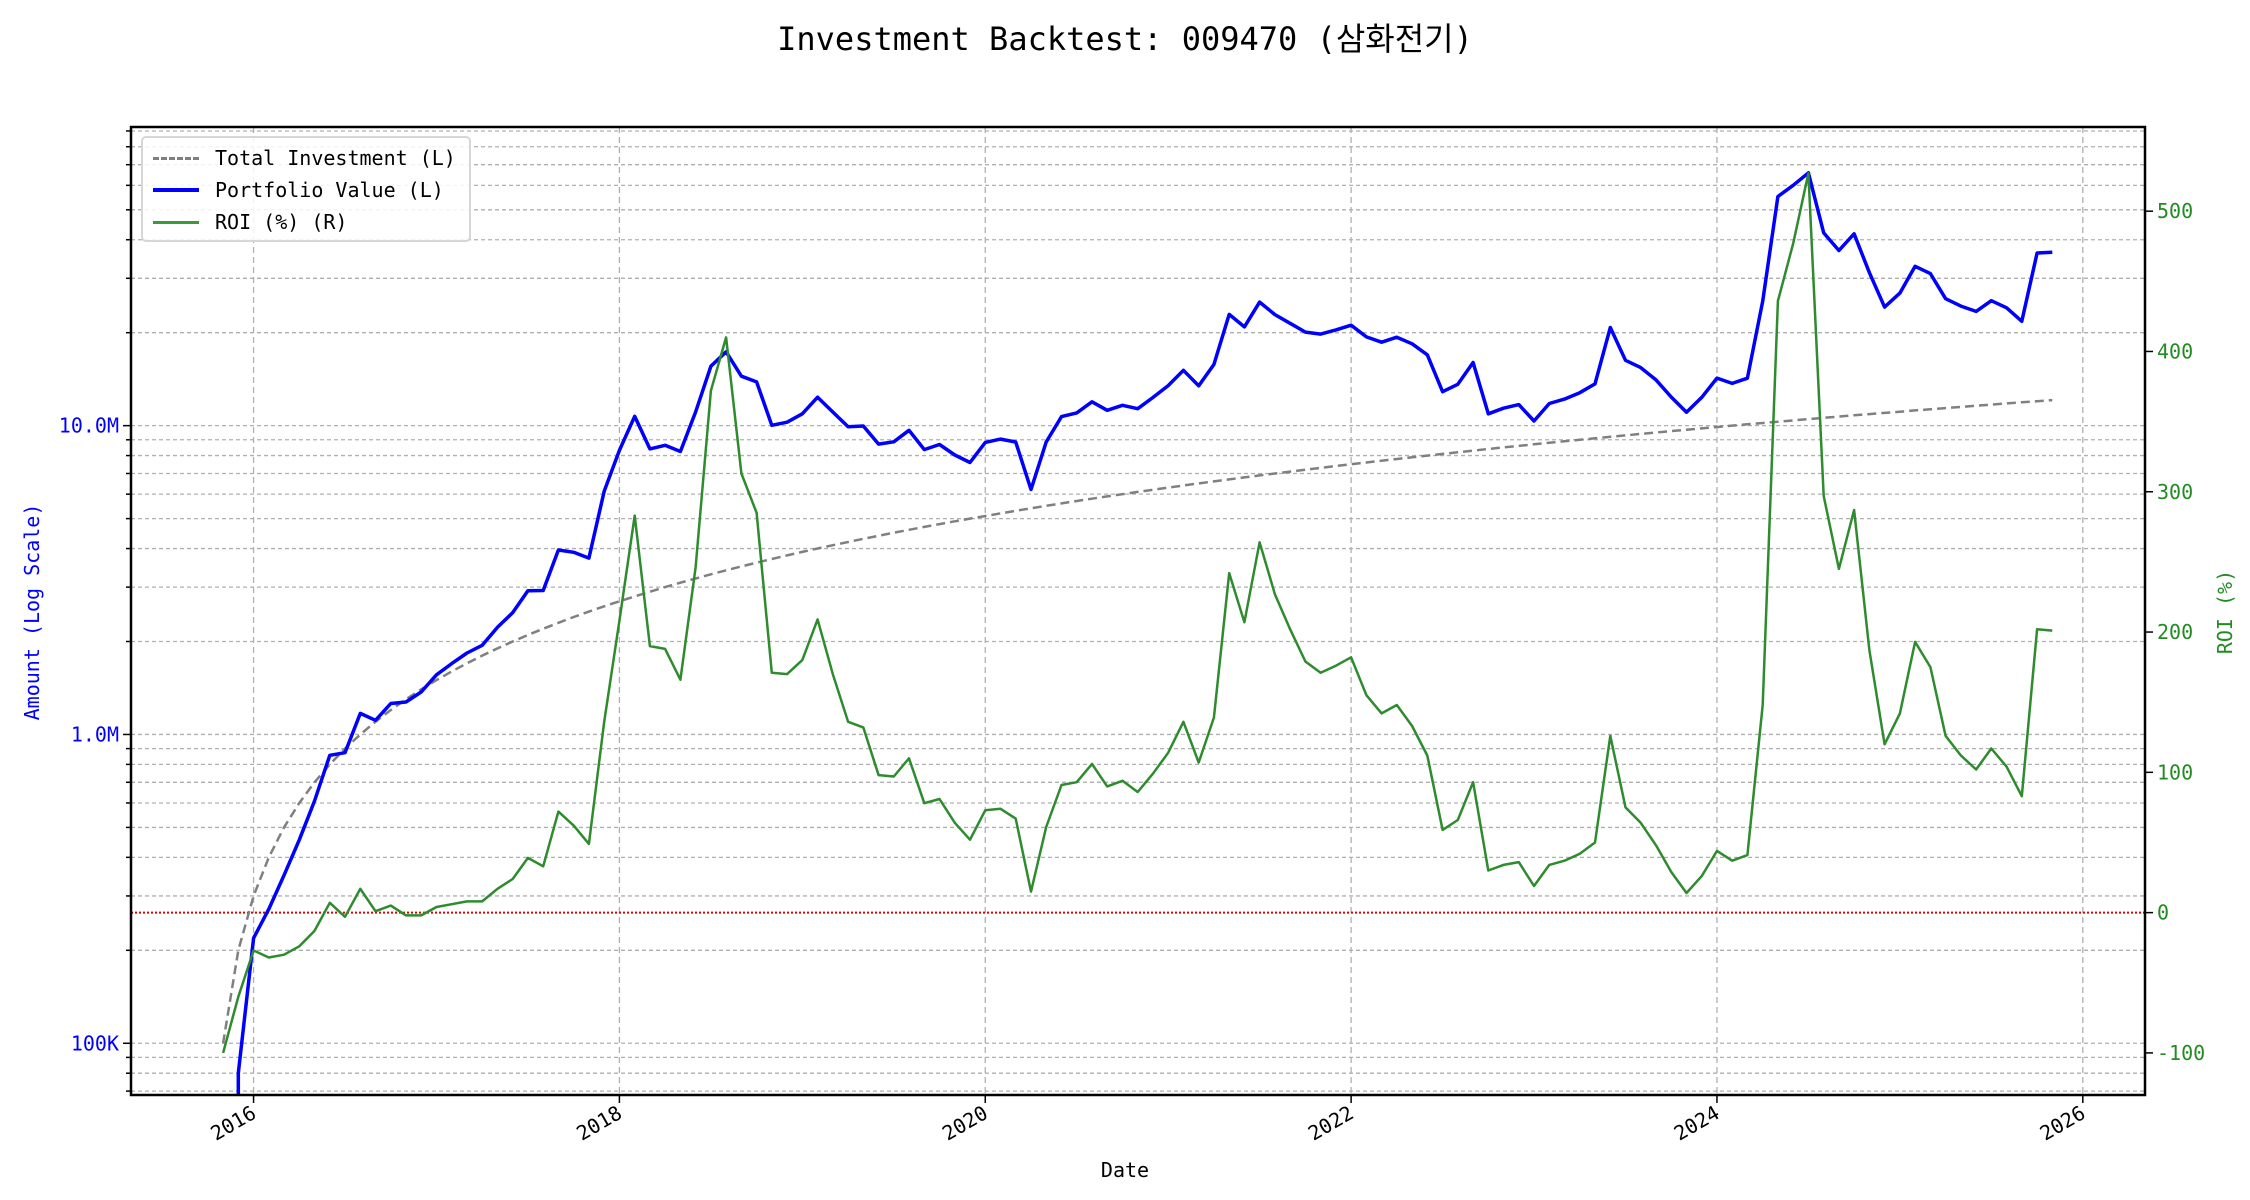 The image size is (2250, 1200). What do you see at coordinates (599, 1123) in the screenshot?
I see `x-tick-label: 2018` at bounding box center [599, 1123].